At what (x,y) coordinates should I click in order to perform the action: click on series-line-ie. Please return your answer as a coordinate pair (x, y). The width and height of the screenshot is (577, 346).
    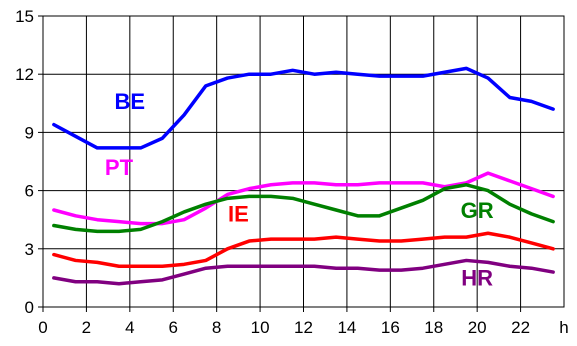
    Looking at the image, I should click on (303, 250).